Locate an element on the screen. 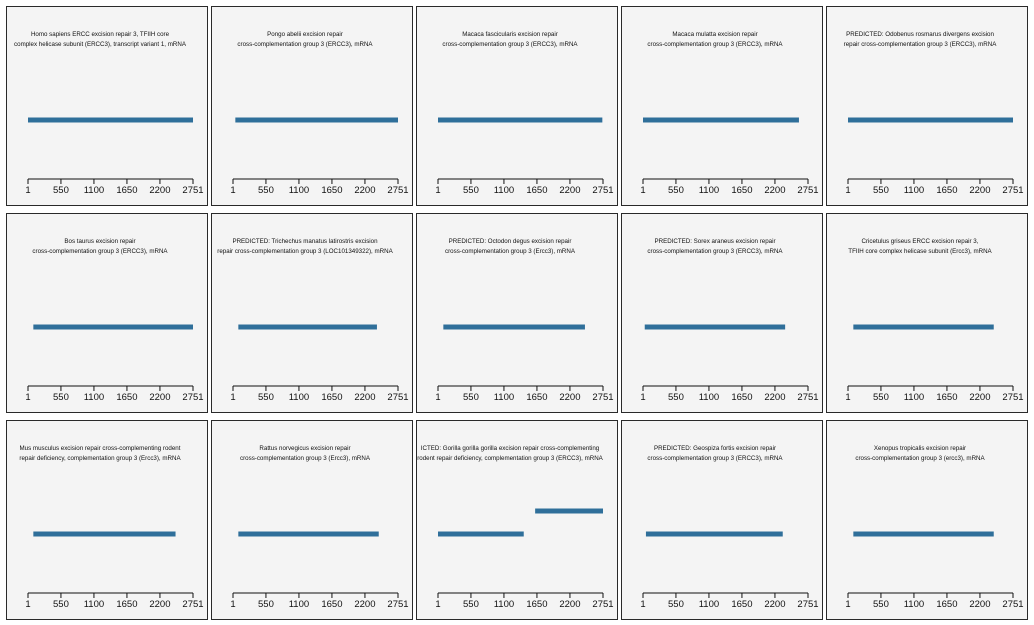 Image resolution: width=1034 pixels, height=625 pixels. panel-title-line: Bos taurus excision repair is located at coordinates (99, 241).